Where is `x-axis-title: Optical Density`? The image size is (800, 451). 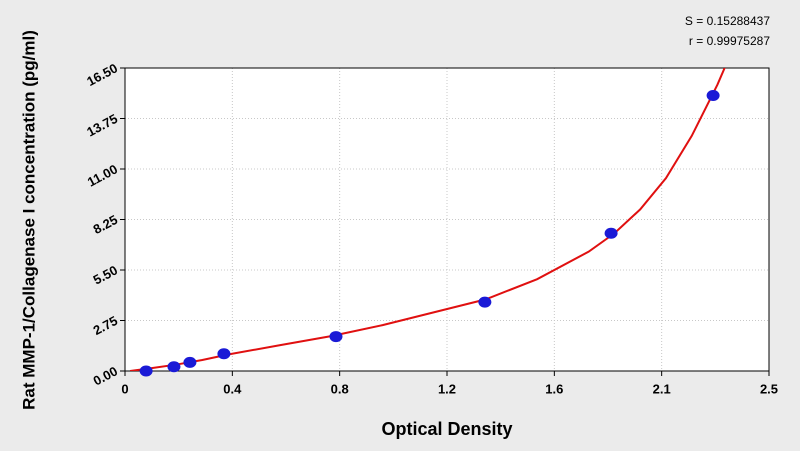
x-axis-title: Optical Density is located at coordinates (446, 429).